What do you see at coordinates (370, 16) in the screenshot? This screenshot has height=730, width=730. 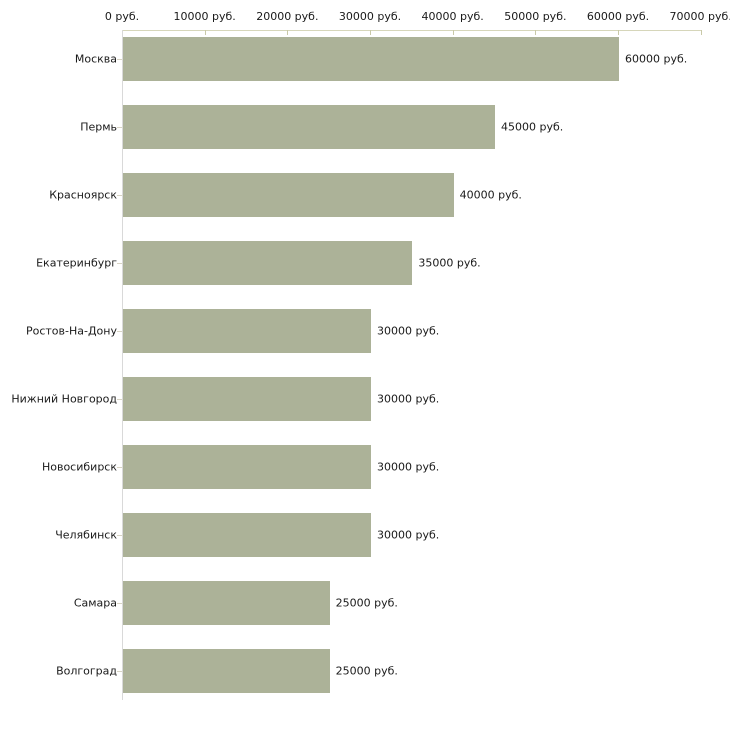 I see `x-axis-tick-label: 30000 руб.` at bounding box center [370, 16].